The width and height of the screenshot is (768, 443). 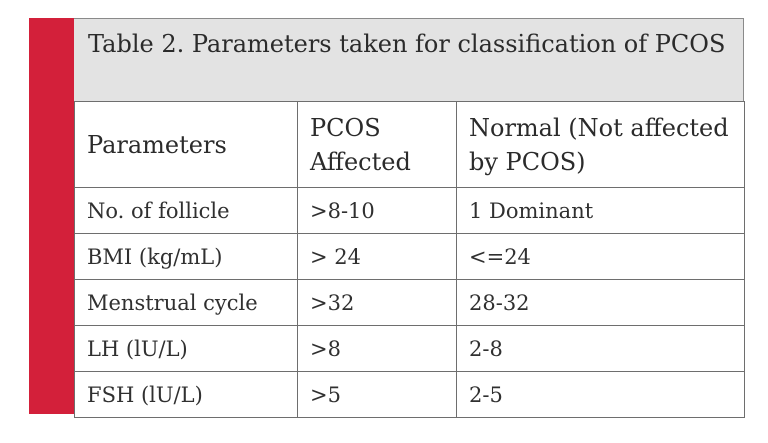 I want to click on cell-pcos-value: > 24, so click(x=377, y=256).